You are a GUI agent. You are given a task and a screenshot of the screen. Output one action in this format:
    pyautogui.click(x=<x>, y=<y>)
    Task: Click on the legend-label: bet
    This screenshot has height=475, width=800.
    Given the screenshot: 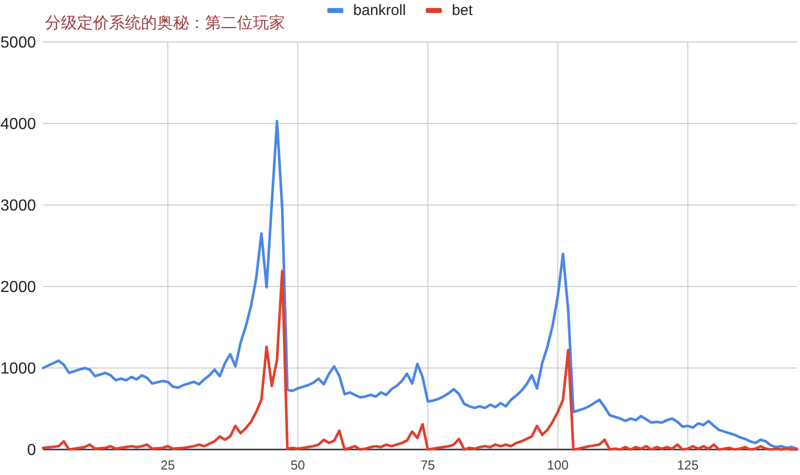 What is the action you would take?
    pyautogui.click(x=463, y=10)
    